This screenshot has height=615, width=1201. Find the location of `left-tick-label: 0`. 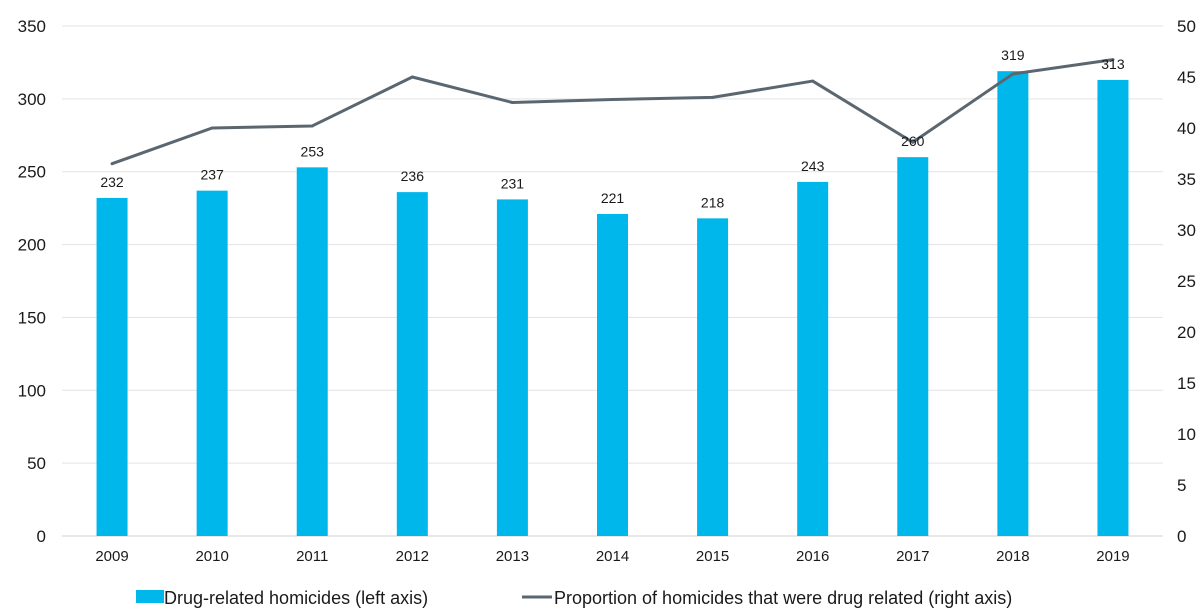

left-tick-label: 0 is located at coordinates (41, 536).